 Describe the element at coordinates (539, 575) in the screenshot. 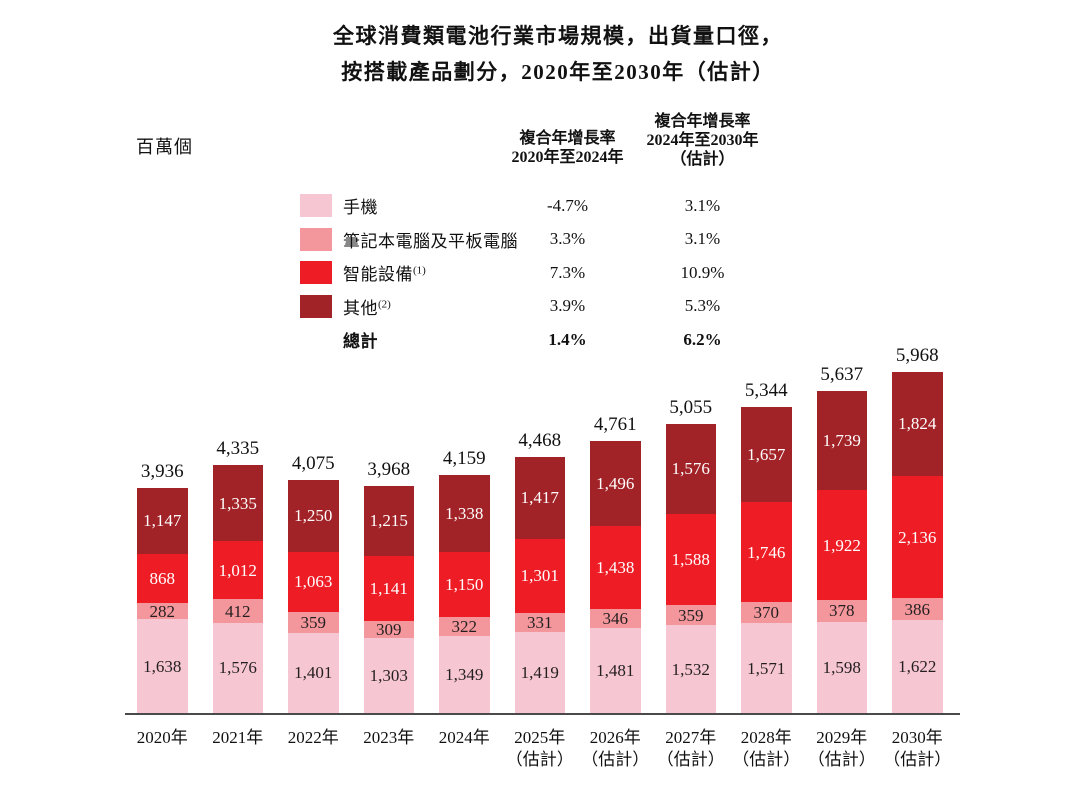

I see `bar-segment-智能設備: 1,301` at that location.